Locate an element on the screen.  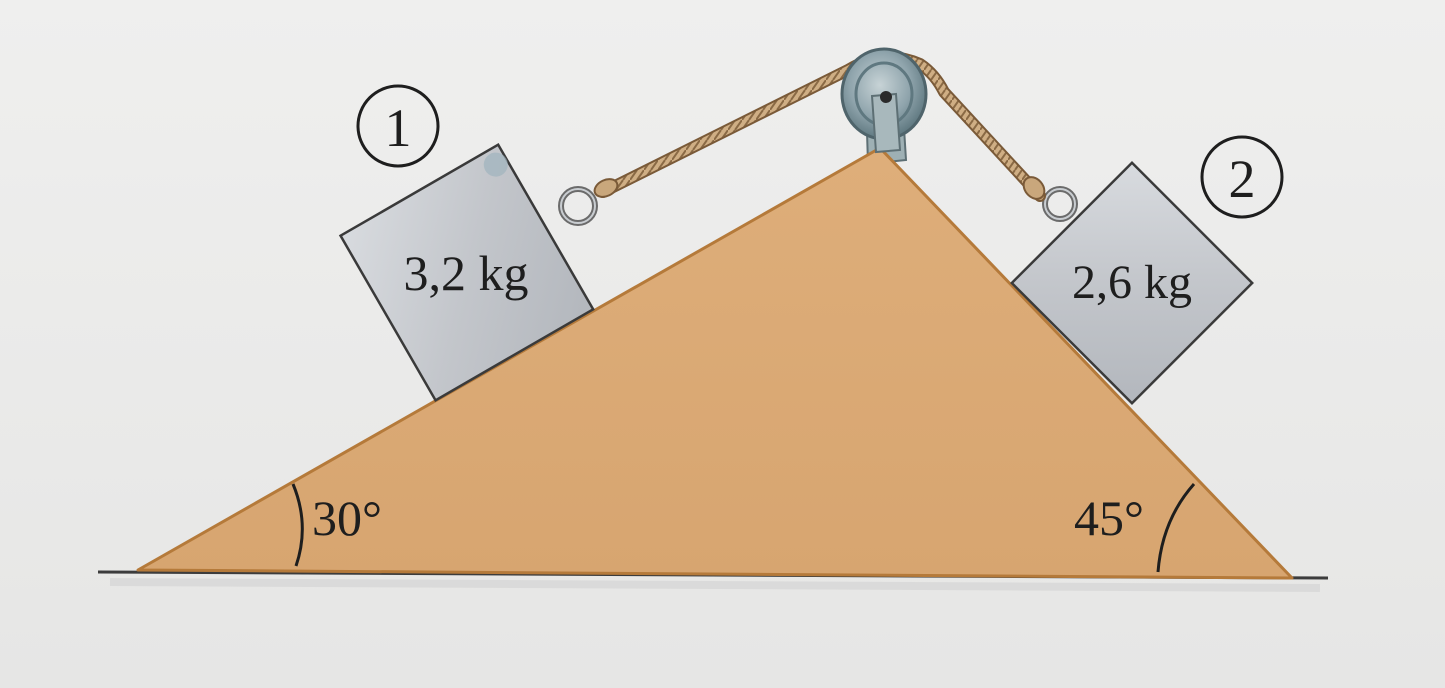
block-1-bolt is located at coordinates (495, 164).